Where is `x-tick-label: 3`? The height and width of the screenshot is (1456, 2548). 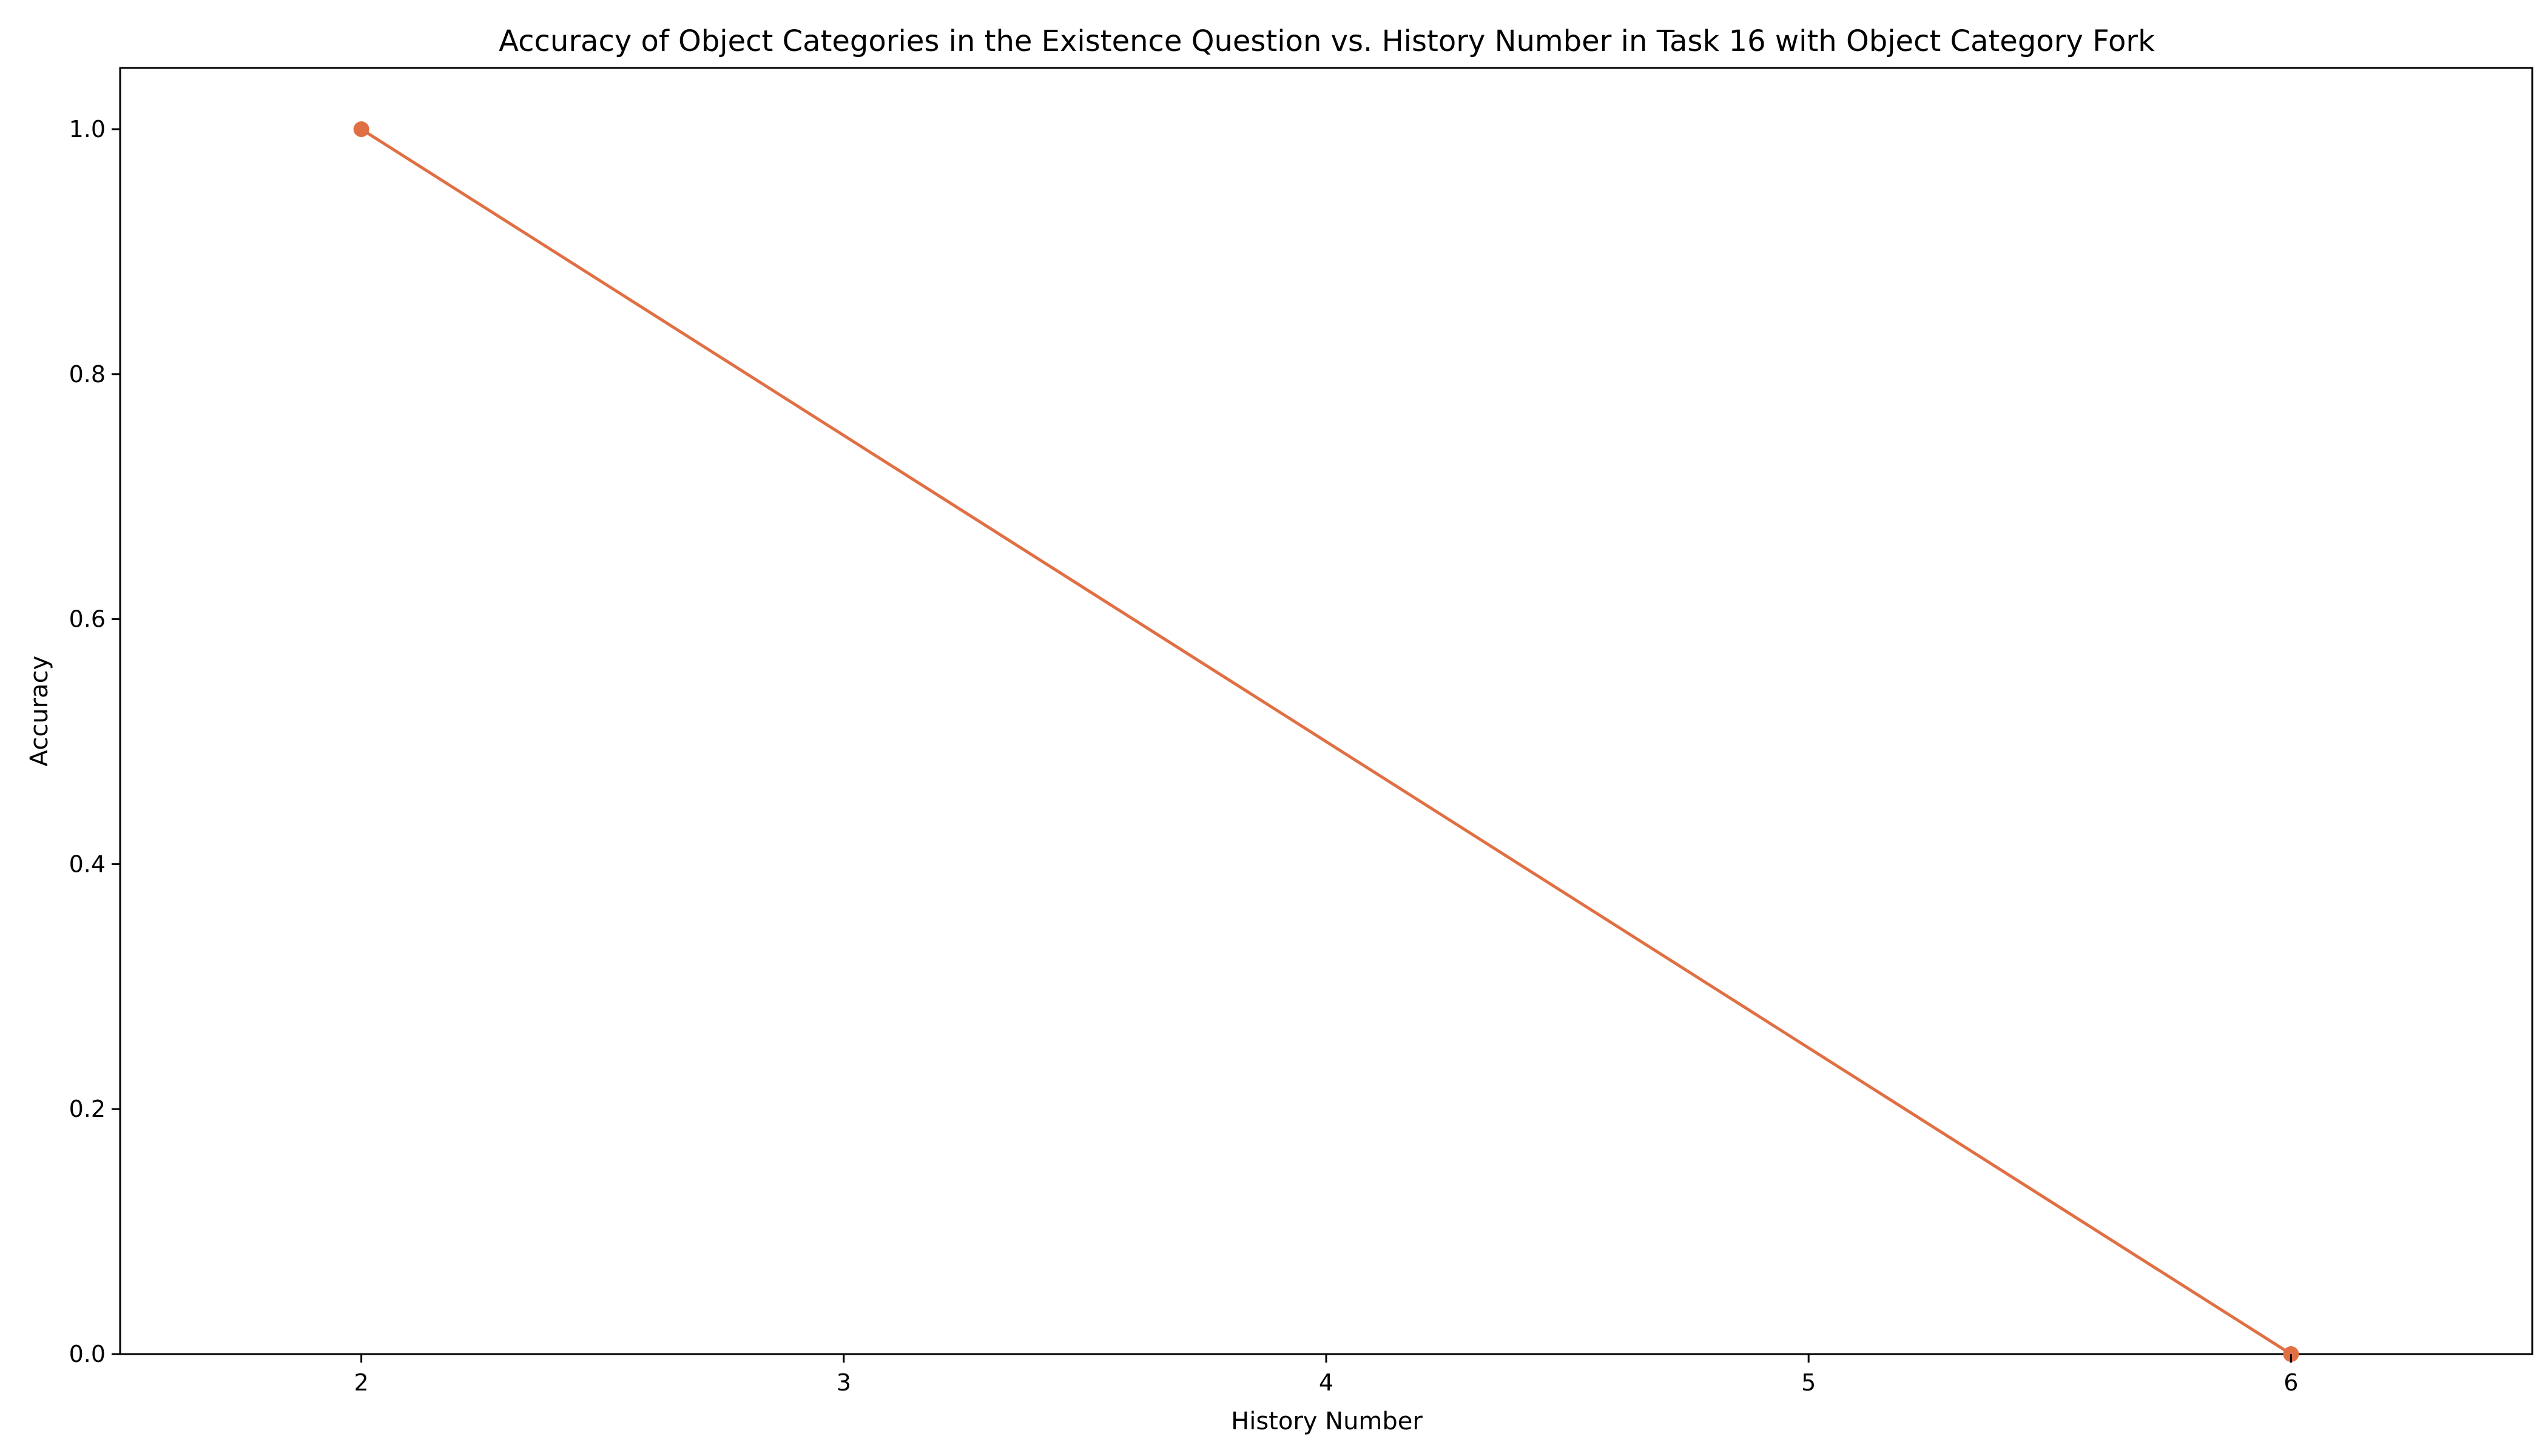 x-tick-label: 3 is located at coordinates (844, 1382).